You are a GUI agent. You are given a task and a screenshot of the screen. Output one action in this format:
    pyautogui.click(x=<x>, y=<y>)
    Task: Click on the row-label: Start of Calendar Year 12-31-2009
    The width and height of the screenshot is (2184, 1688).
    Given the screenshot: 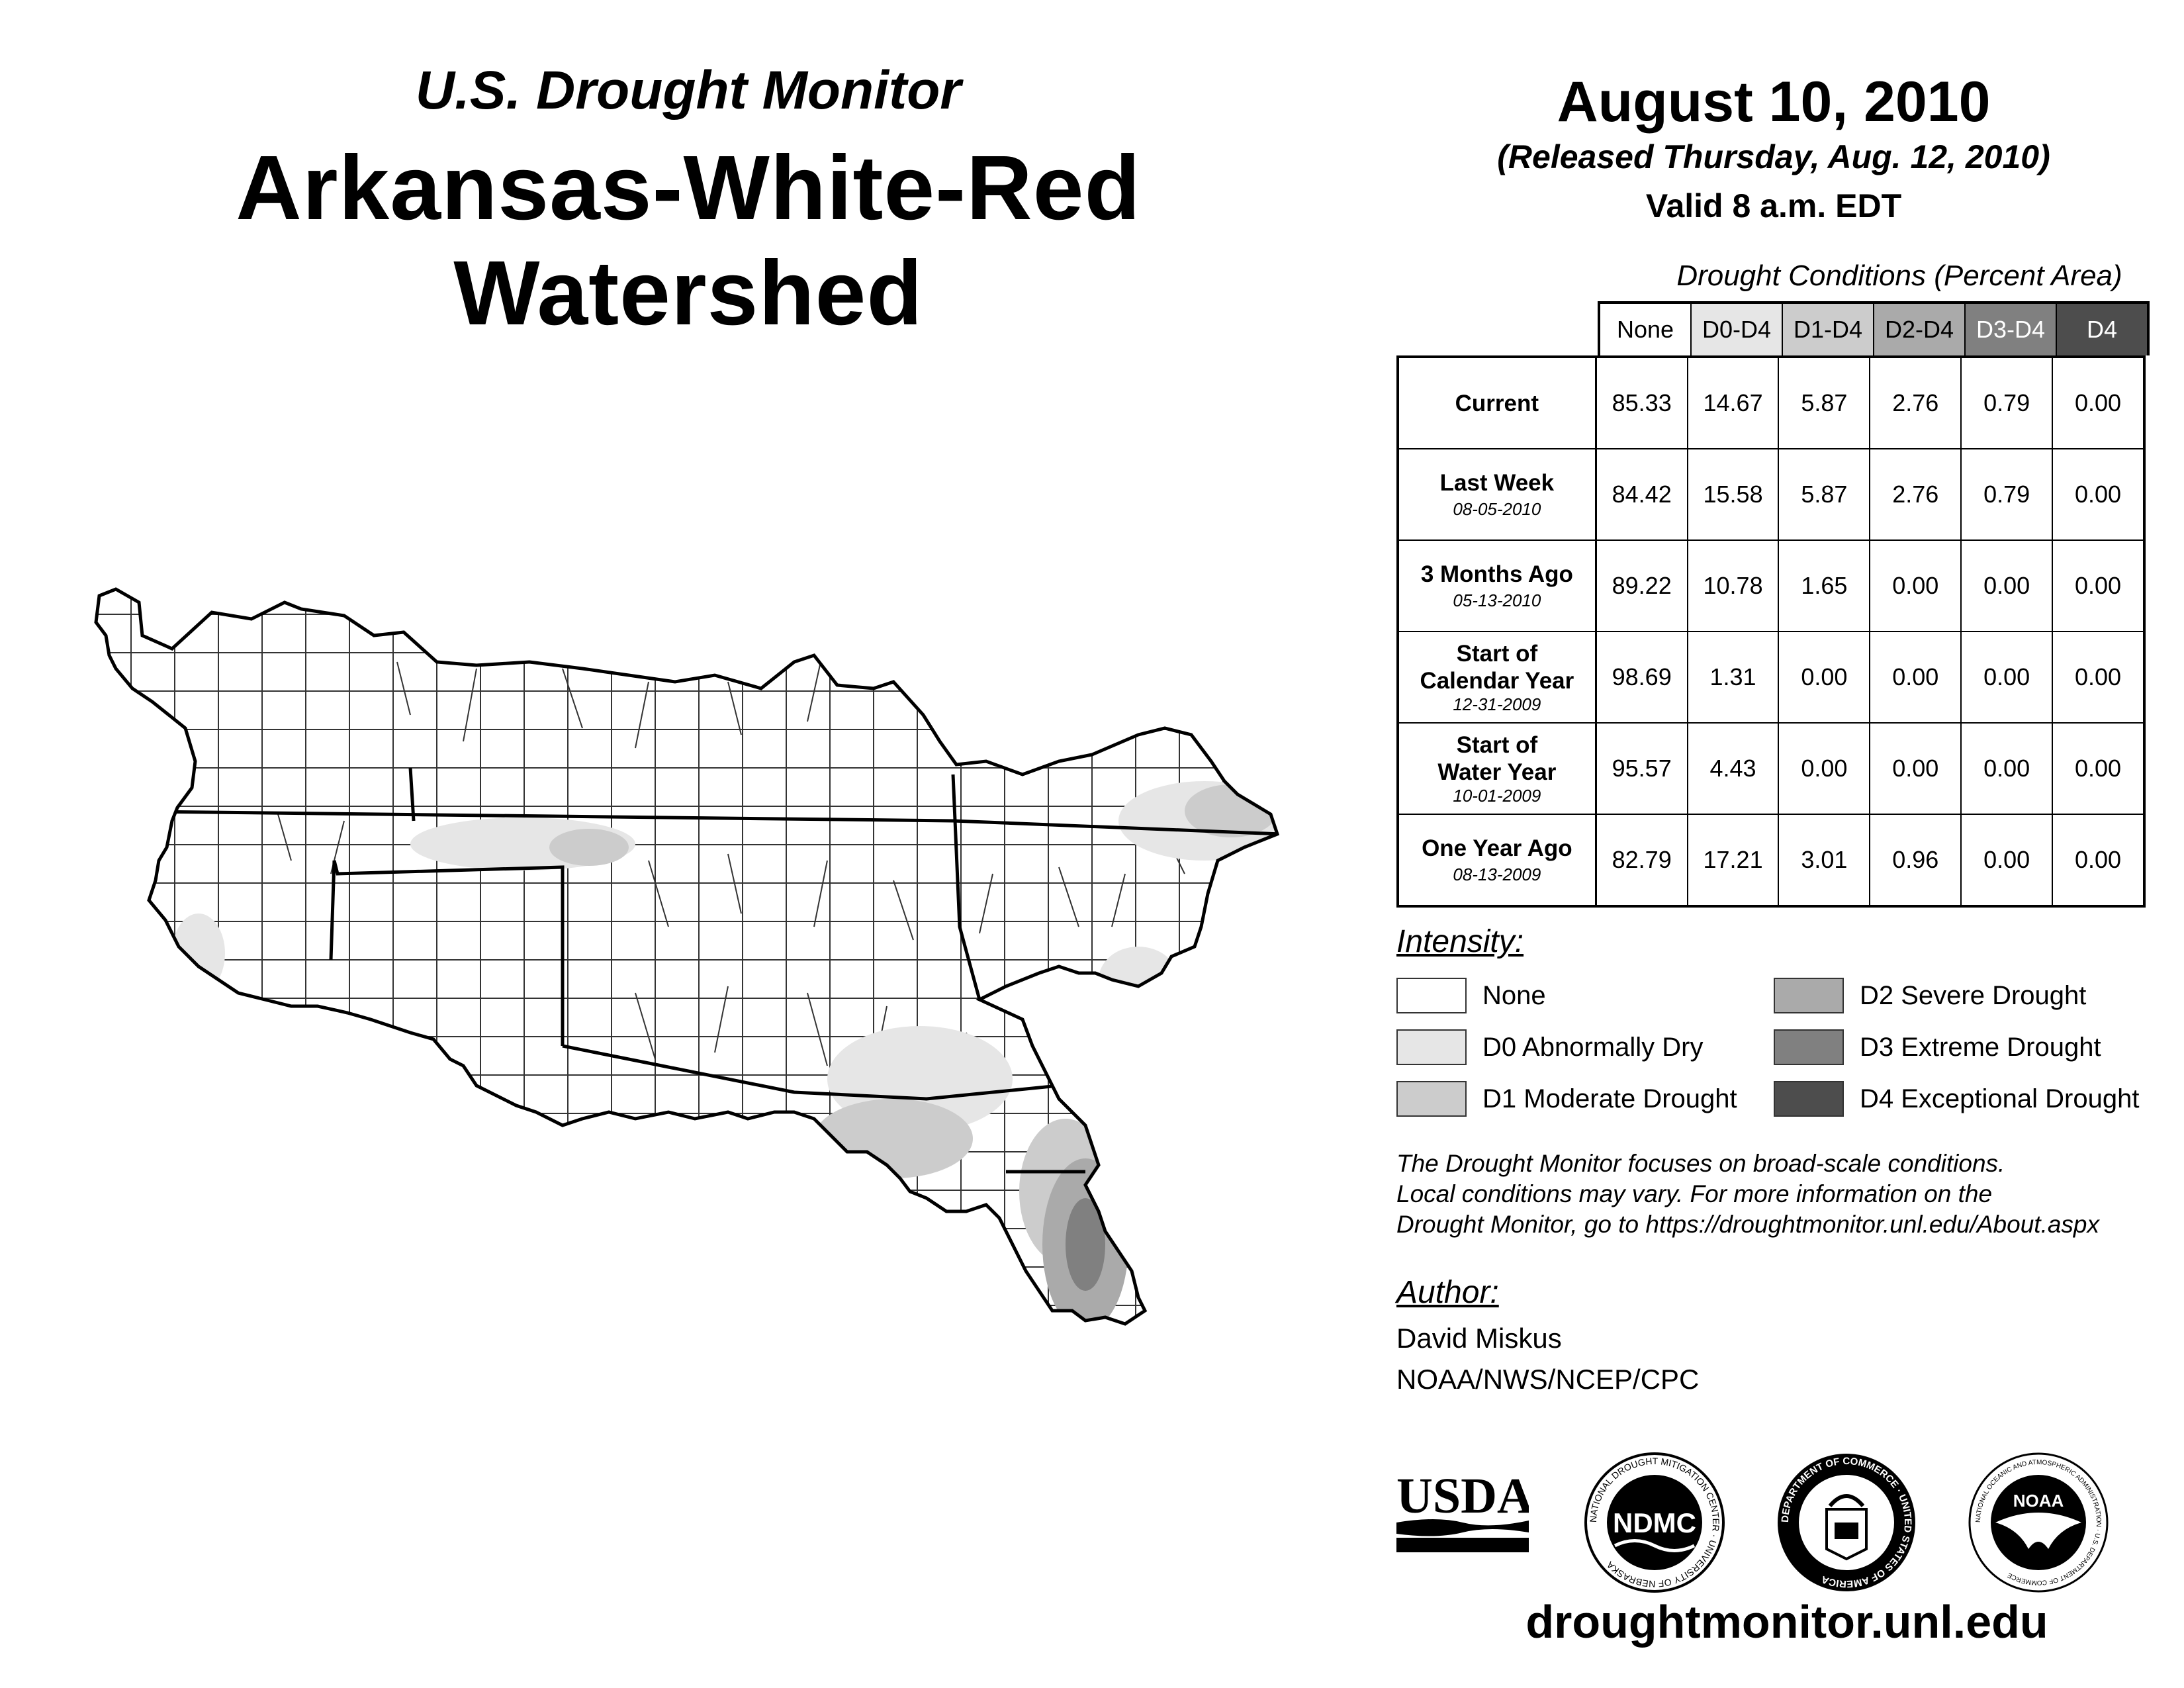 What is the action you would take?
    pyautogui.click(x=1498, y=677)
    